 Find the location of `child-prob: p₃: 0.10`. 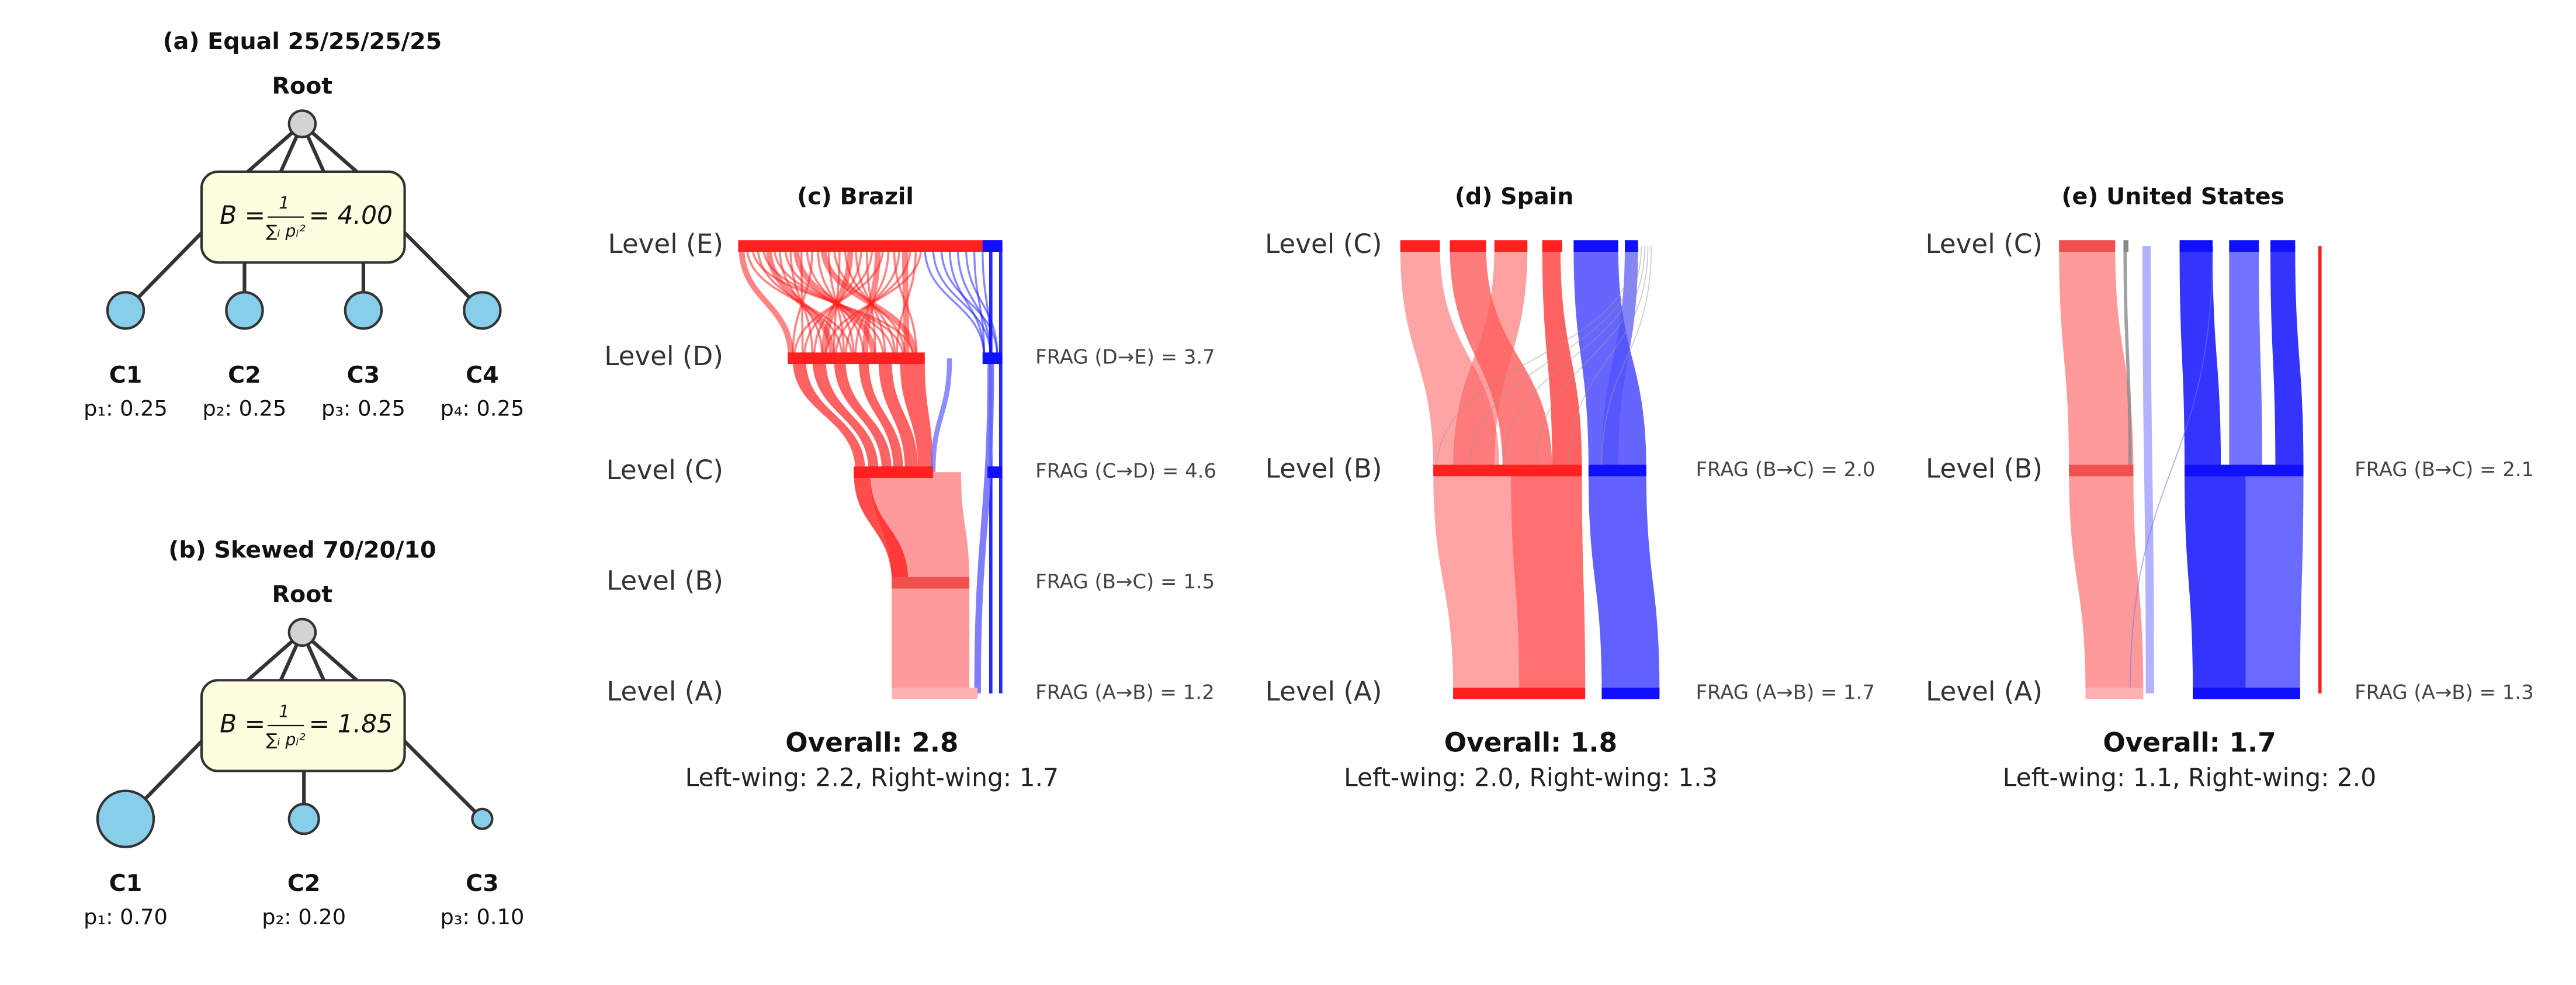

child-prob: p₃: 0.10 is located at coordinates (482, 916).